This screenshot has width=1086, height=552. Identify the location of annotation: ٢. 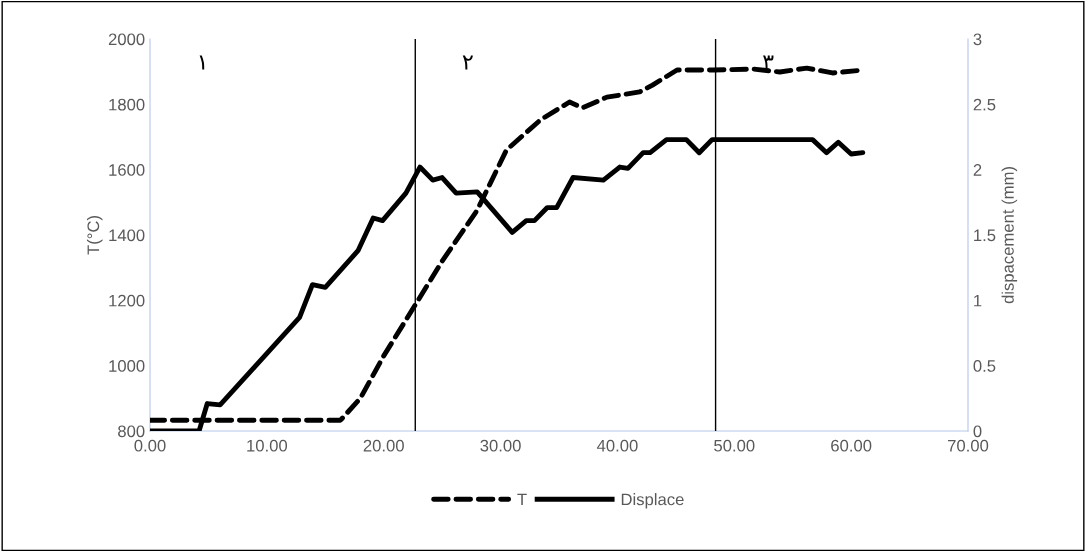
(467, 62).